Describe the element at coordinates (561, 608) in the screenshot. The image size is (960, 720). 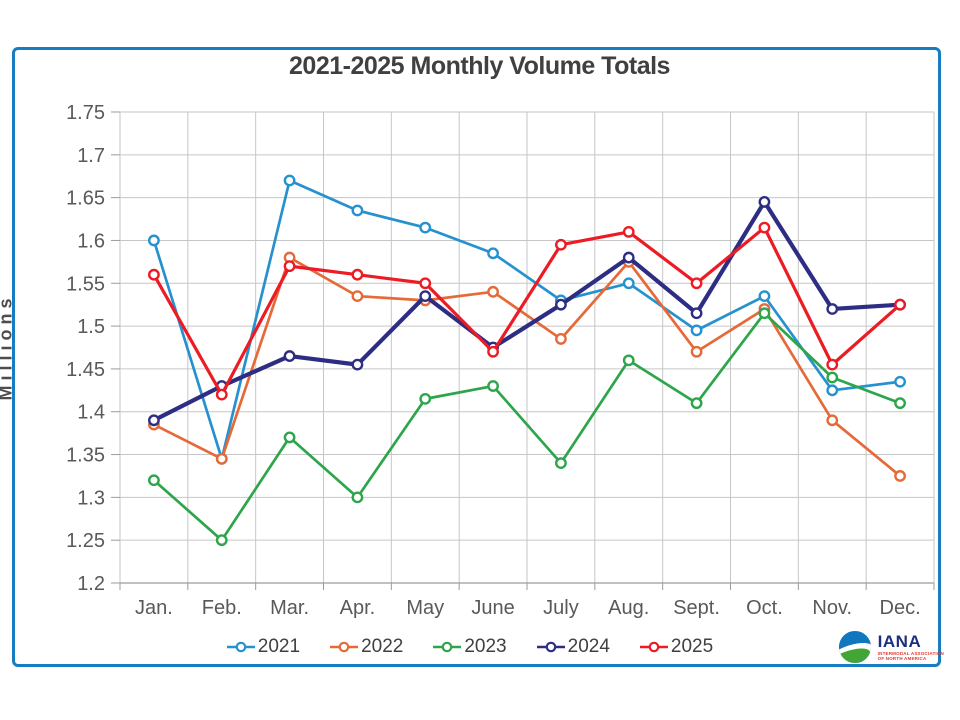
I see `x-tick-label: July` at that location.